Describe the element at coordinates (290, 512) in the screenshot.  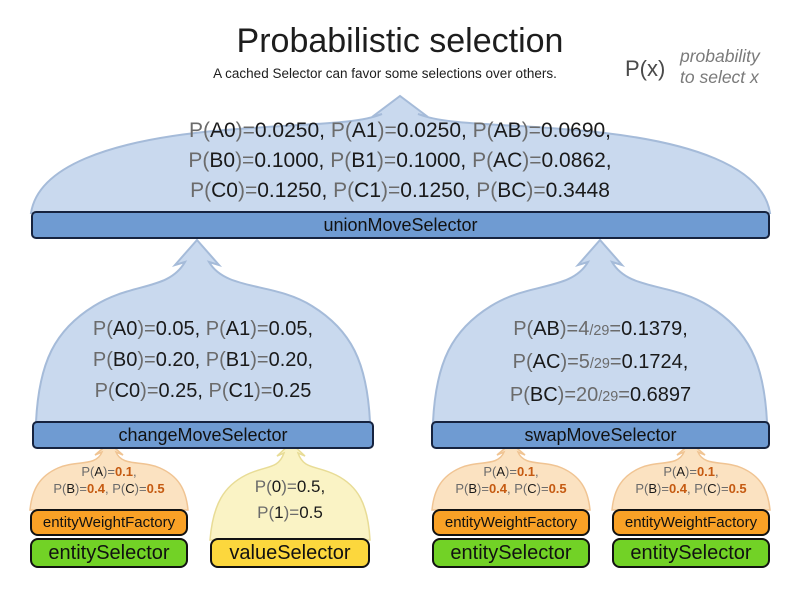
I see `prob-line: P(1)=0.5` at that location.